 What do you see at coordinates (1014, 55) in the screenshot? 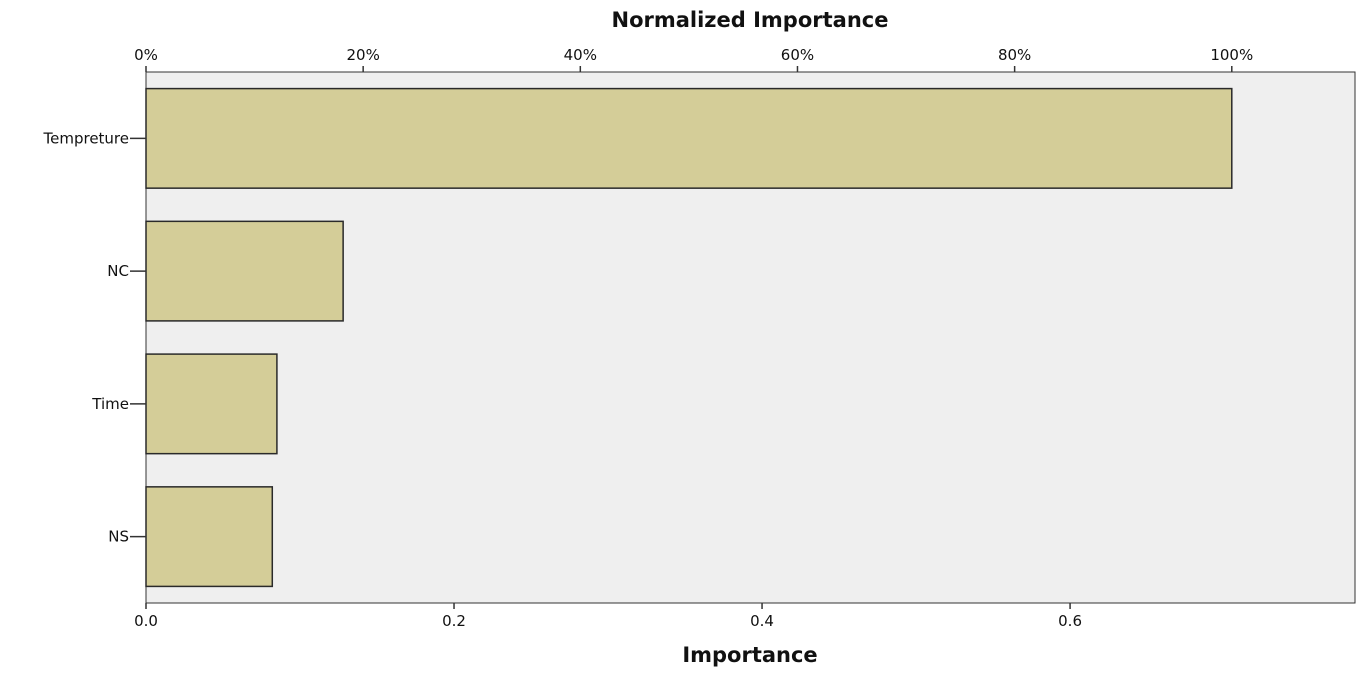
I see `top-tick-label: 80%` at bounding box center [1014, 55].